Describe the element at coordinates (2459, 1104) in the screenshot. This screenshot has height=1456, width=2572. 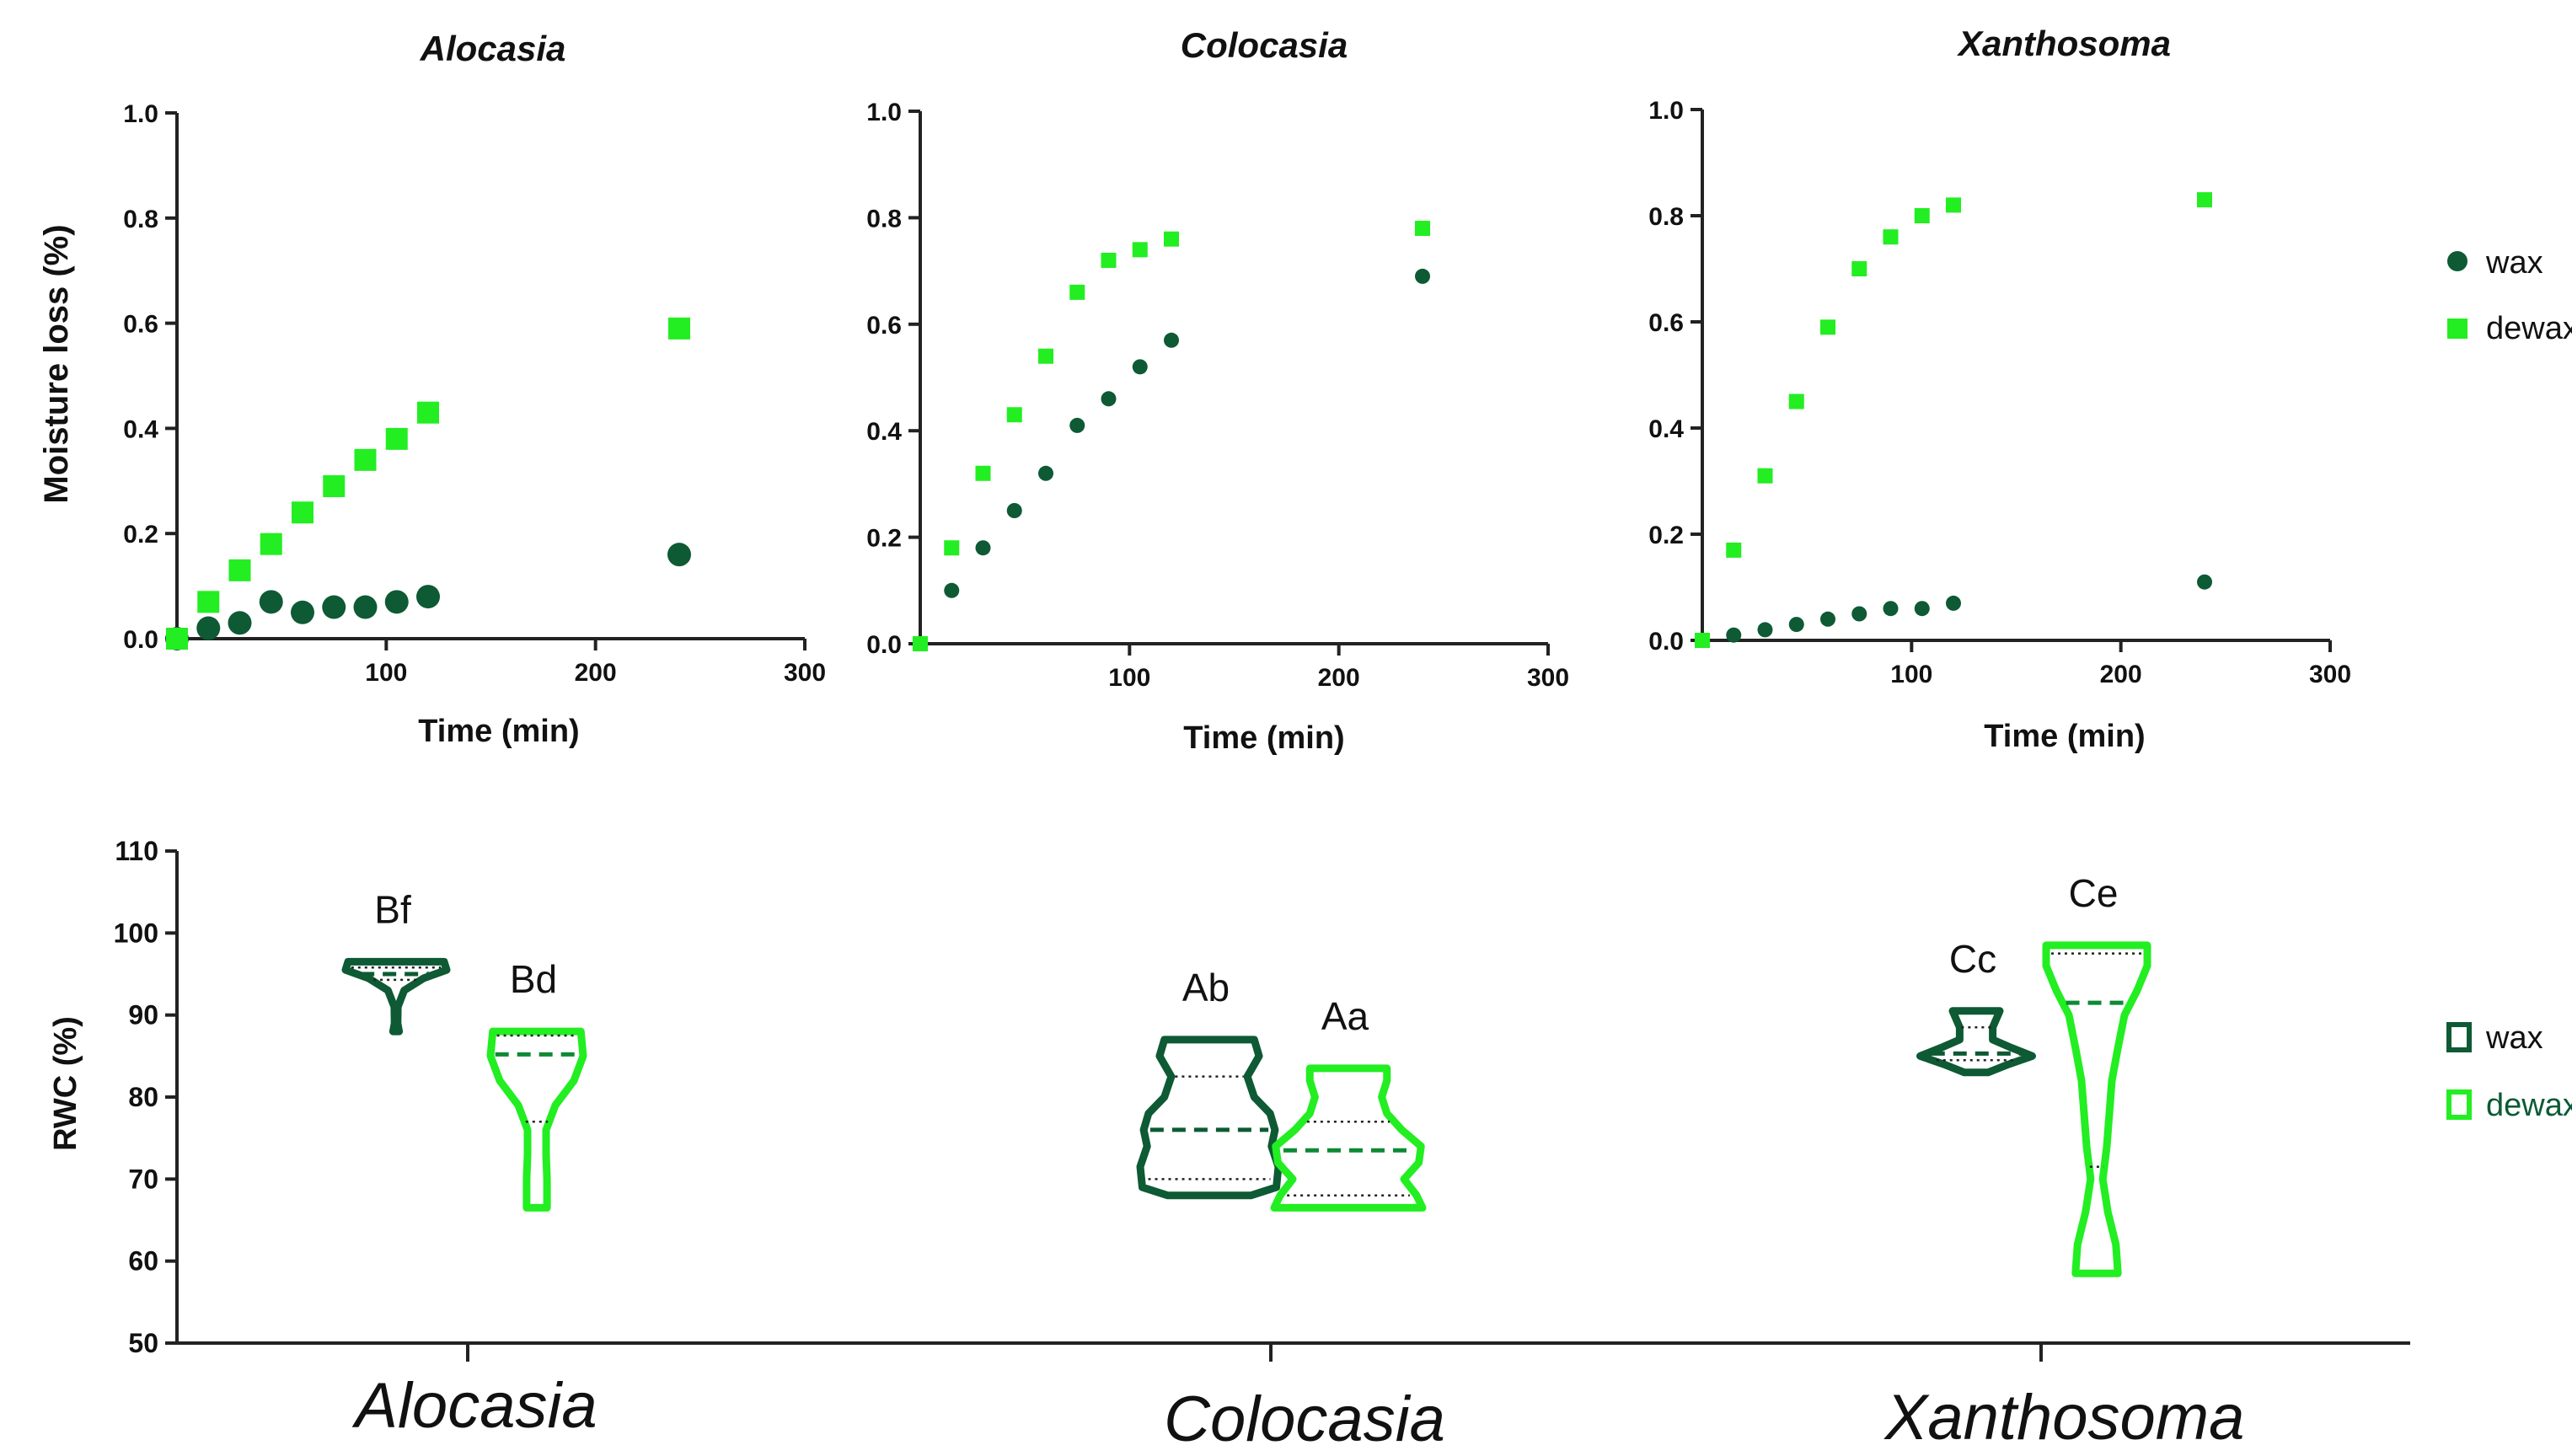
I see `legend-dewax-box-marker` at that location.